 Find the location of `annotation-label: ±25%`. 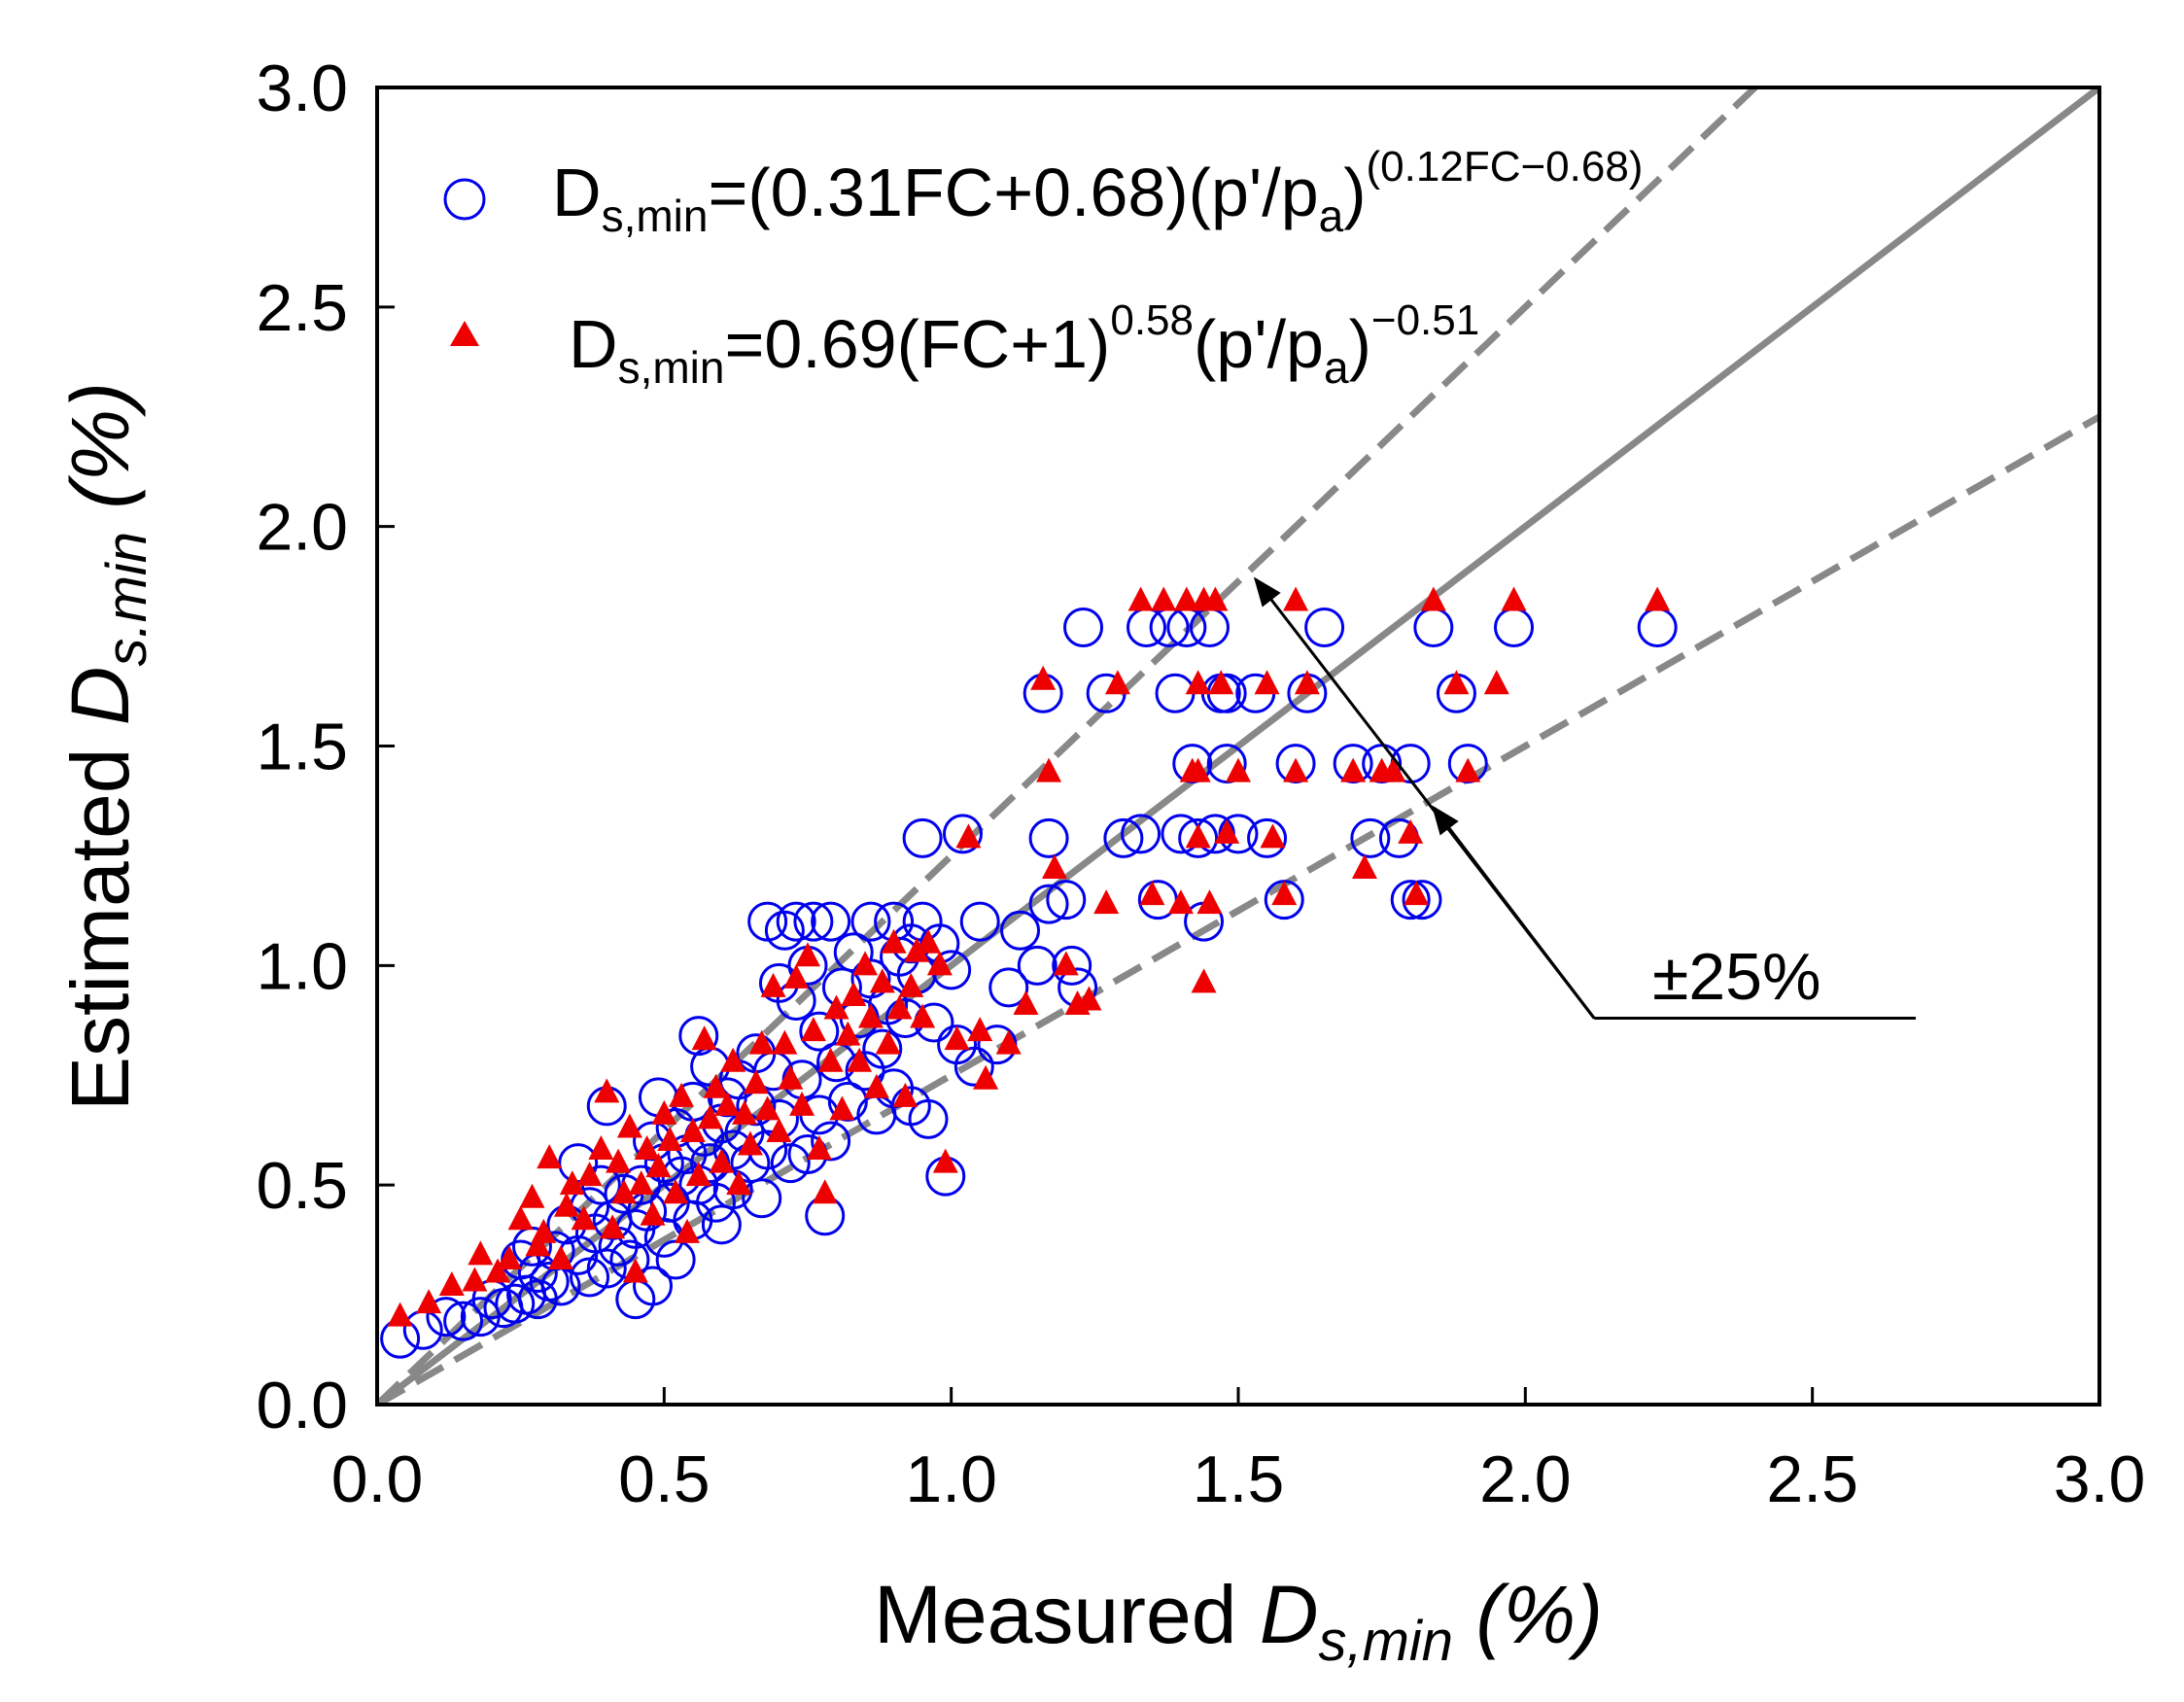

annotation-label: ±25% is located at coordinates (1736, 977).